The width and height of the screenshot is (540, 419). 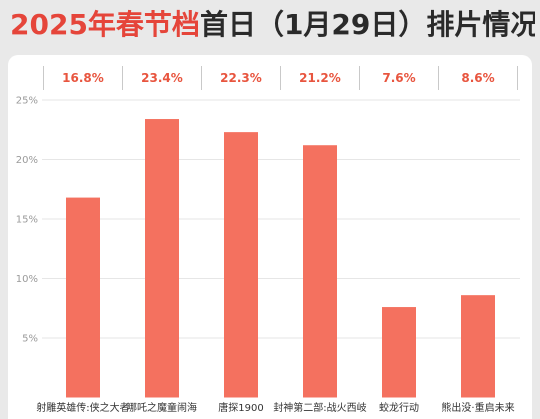 What do you see at coordinates (162, 407) in the screenshot?
I see `category-label: 哪吒之魔童闹海` at bounding box center [162, 407].